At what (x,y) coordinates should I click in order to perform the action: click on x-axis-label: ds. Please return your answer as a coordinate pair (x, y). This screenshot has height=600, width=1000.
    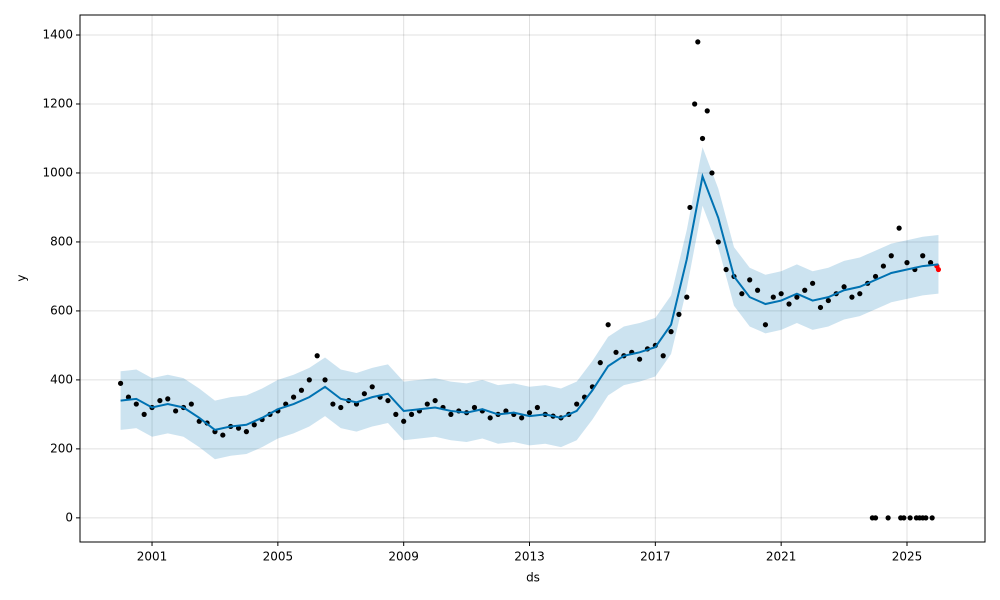
    Looking at the image, I should click on (533, 578).